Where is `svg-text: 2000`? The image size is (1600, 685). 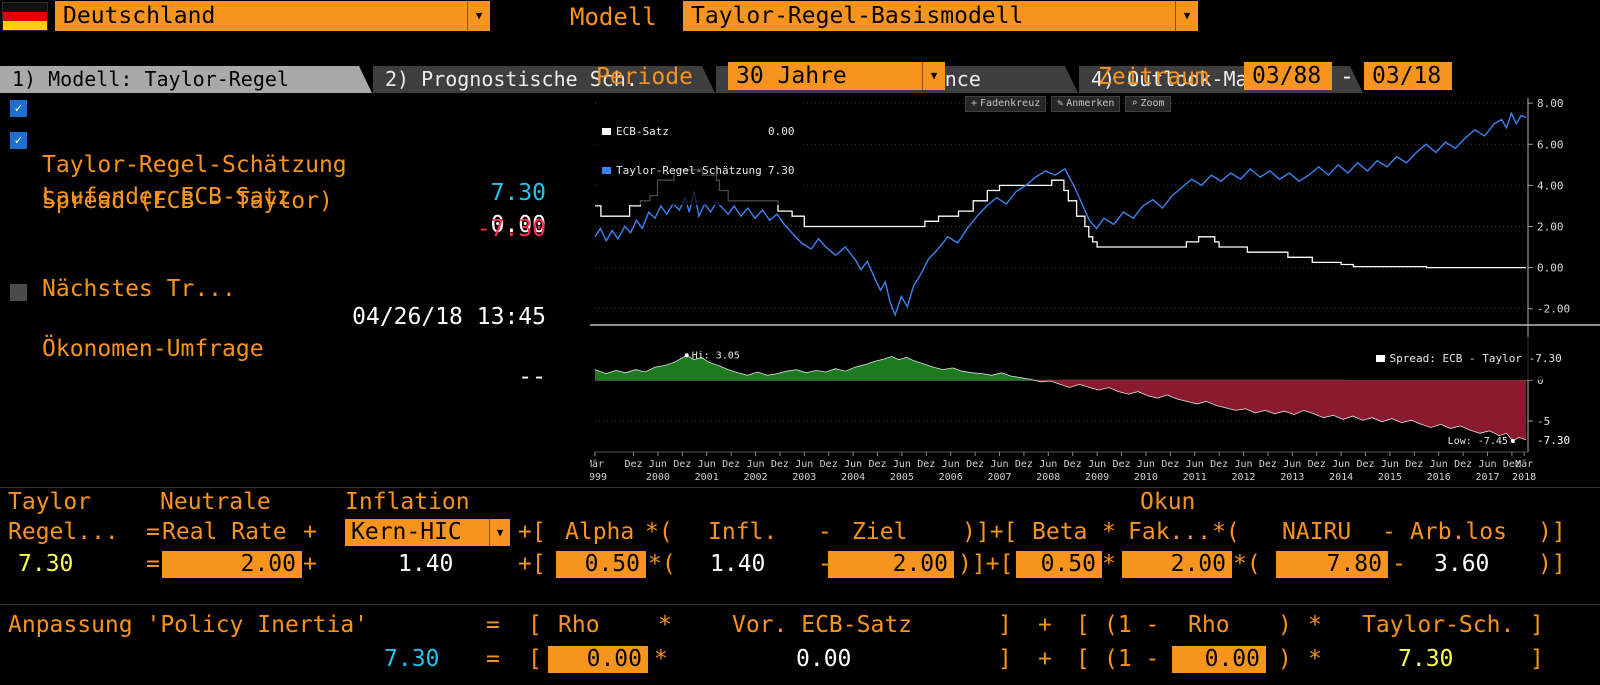 svg-text: 2000 is located at coordinates (658, 477).